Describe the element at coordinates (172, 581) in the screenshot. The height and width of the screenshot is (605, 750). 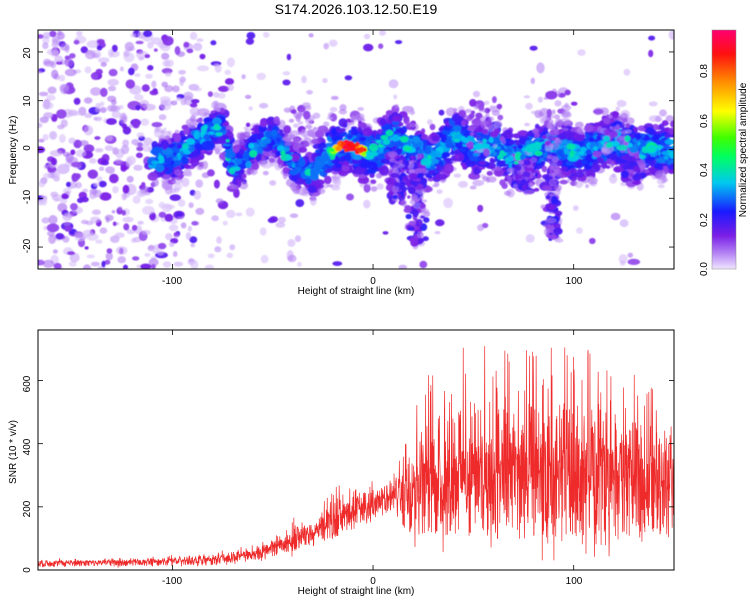
I see `bottom-x-tick-label: -100` at that location.